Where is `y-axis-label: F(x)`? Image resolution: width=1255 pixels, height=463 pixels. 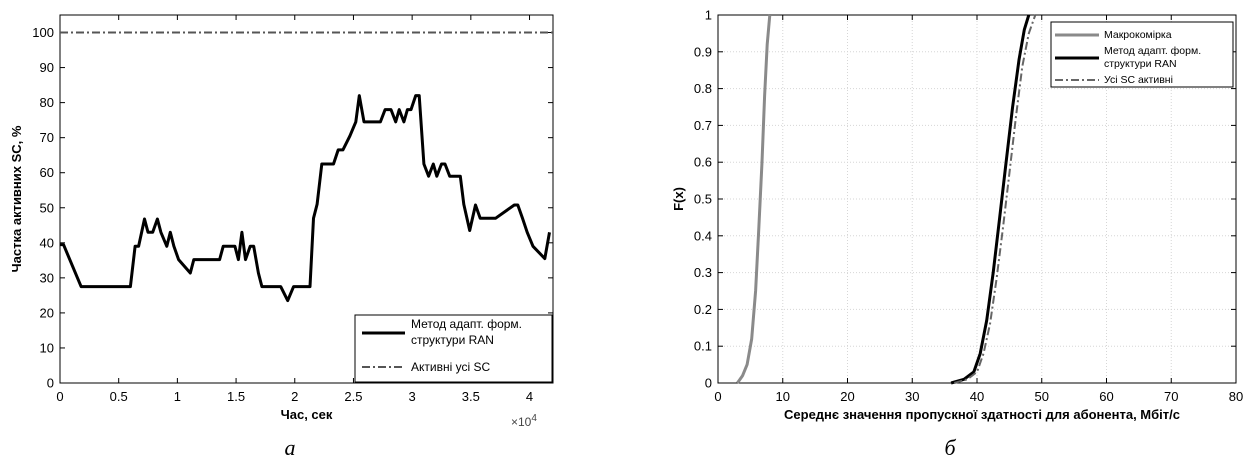
y-axis-label: F(x) is located at coordinates (678, 199).